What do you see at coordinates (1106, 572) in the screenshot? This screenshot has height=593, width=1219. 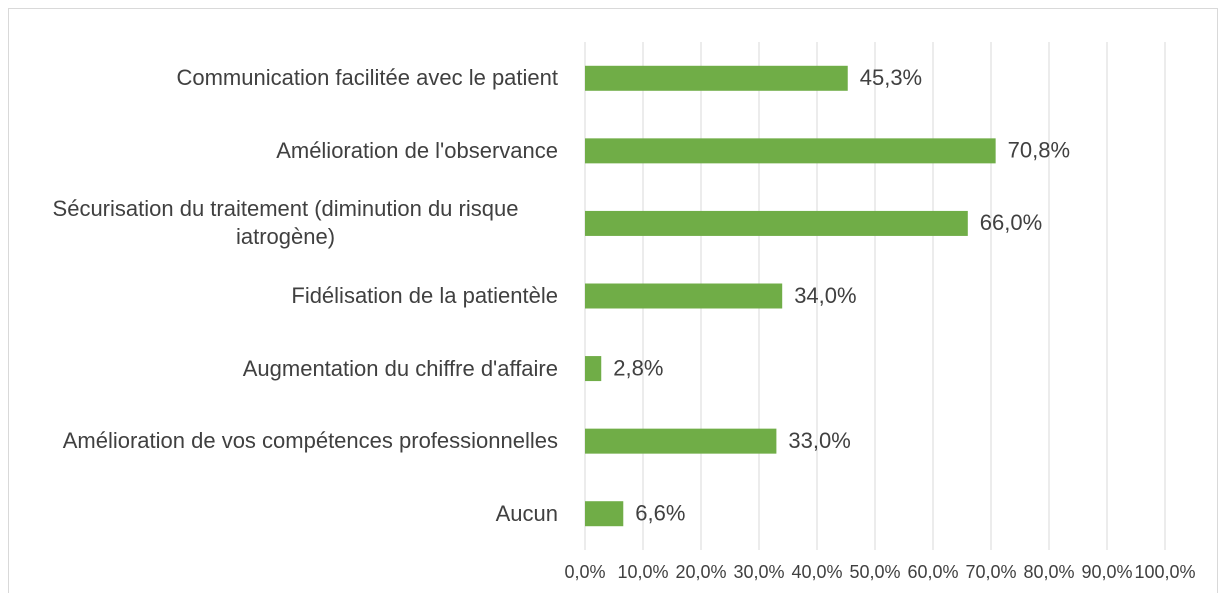 I see `x-tick-label: 90,0%` at bounding box center [1106, 572].